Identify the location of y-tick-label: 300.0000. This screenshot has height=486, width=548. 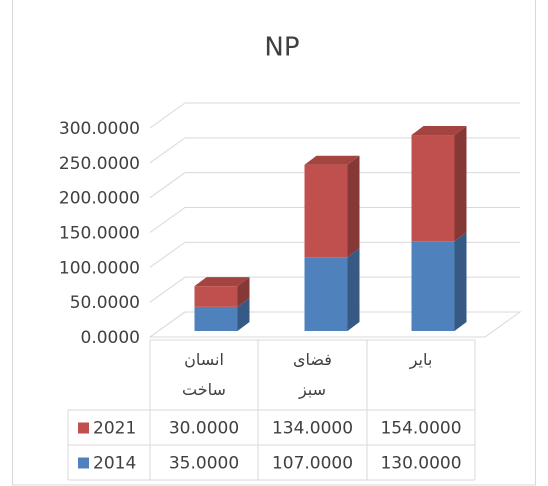
(99, 129).